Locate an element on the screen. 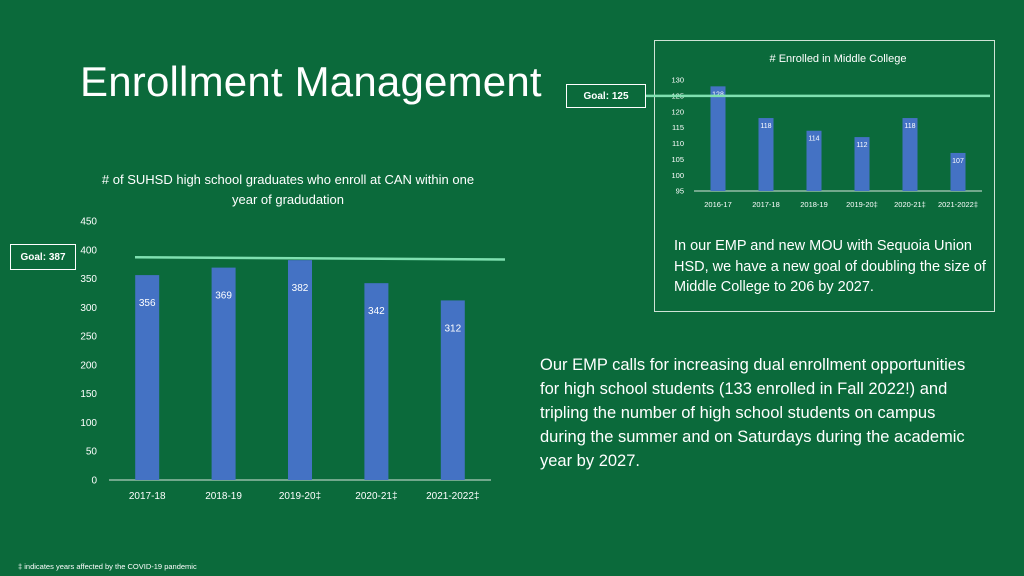  data-label: 356 is located at coordinates (147, 303).